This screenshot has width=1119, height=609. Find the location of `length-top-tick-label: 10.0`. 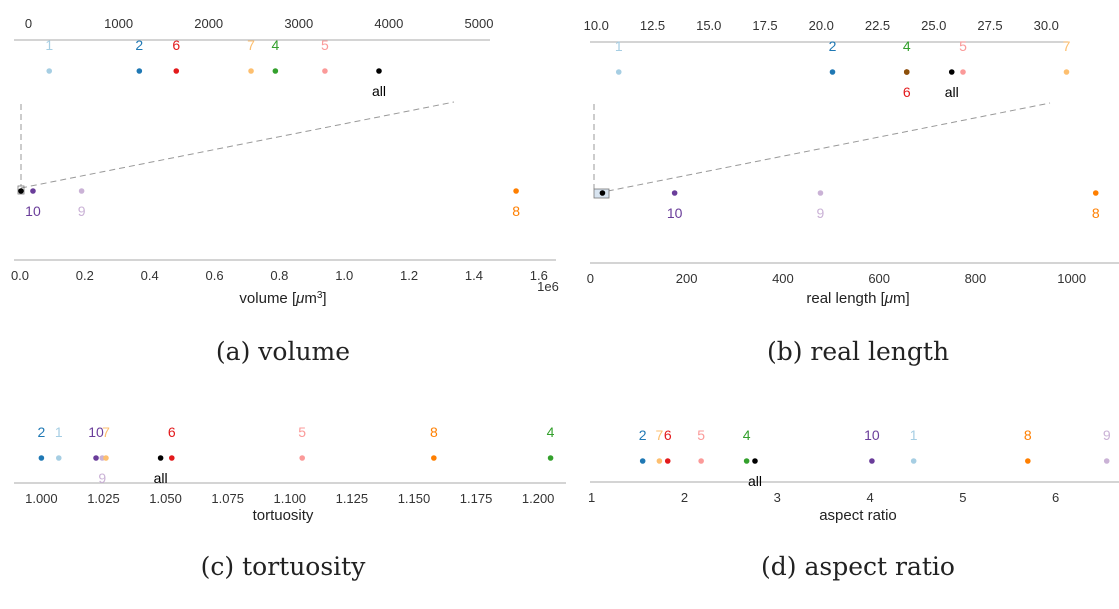

length-top-tick-label: 10.0 is located at coordinates (596, 25).